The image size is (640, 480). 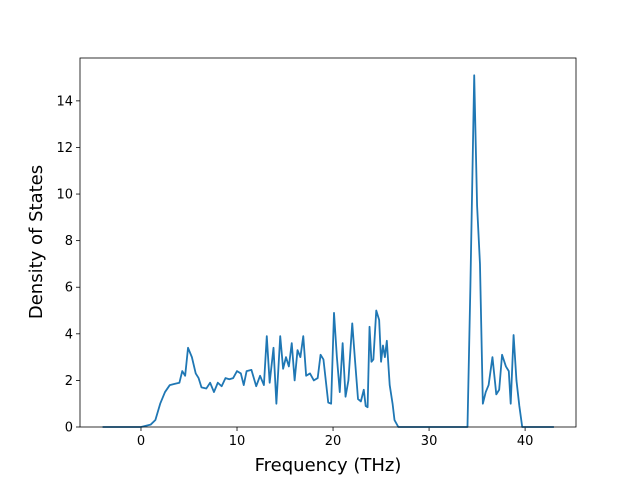 I want to click on y-tick-label: 12, so click(x=64, y=148).